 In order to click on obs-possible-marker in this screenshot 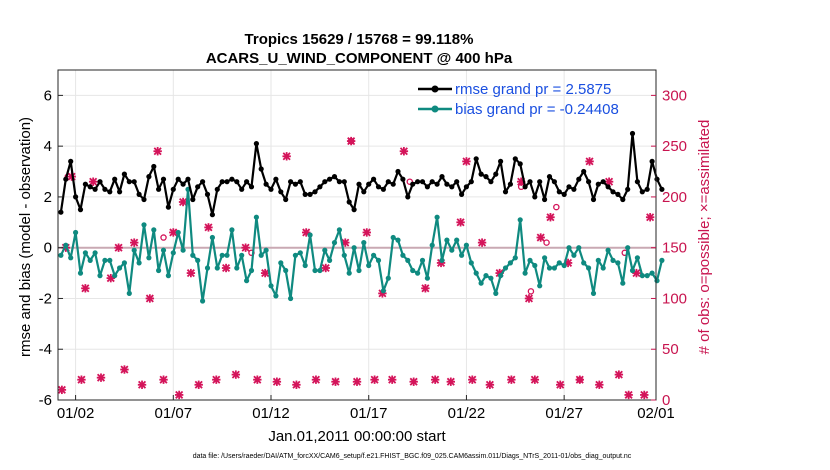, I will do `click(163, 237)`.